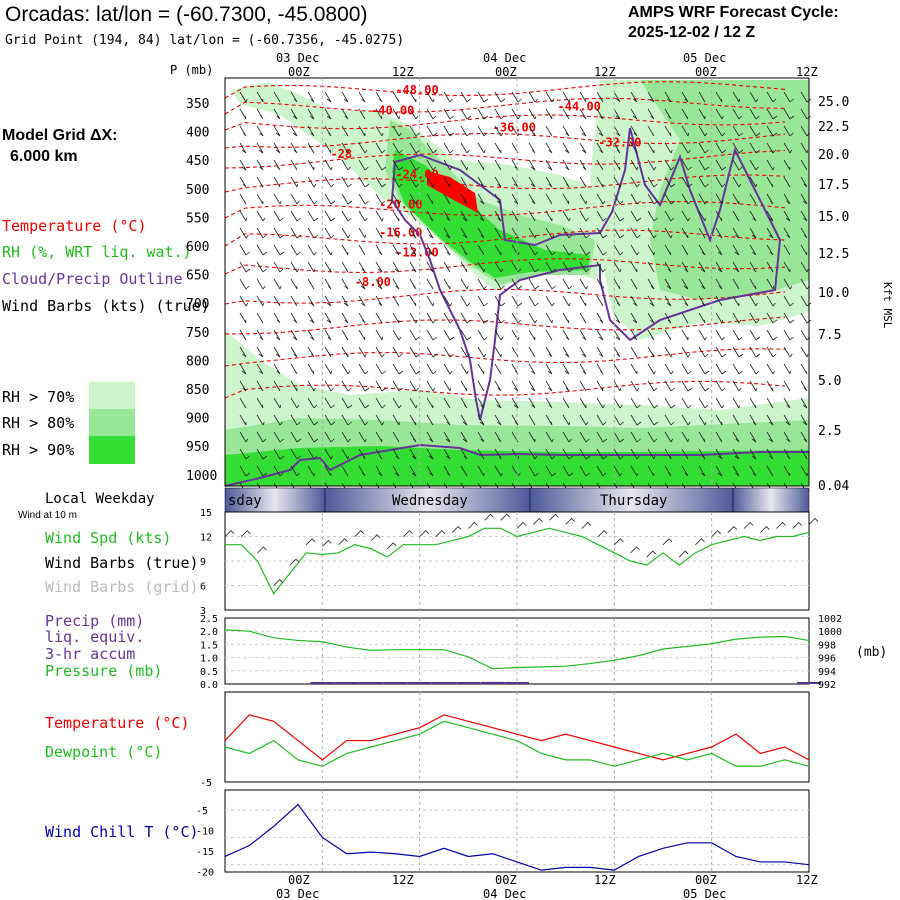 The height and width of the screenshot is (900, 900). What do you see at coordinates (506, 880) in the screenshot?
I see `bottom-time-label: 00Z` at bounding box center [506, 880].